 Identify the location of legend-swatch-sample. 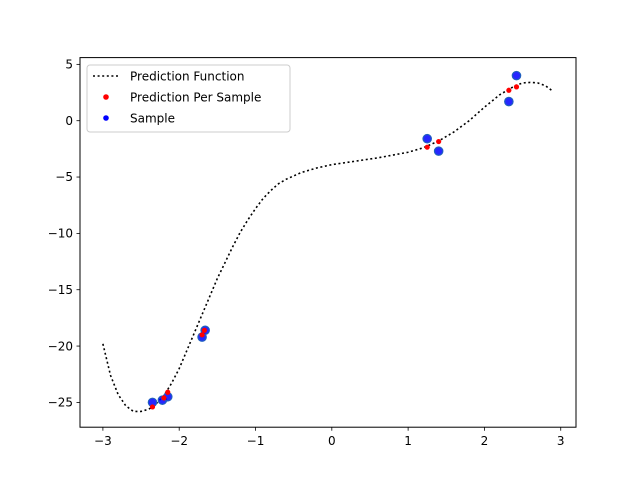
(106, 118).